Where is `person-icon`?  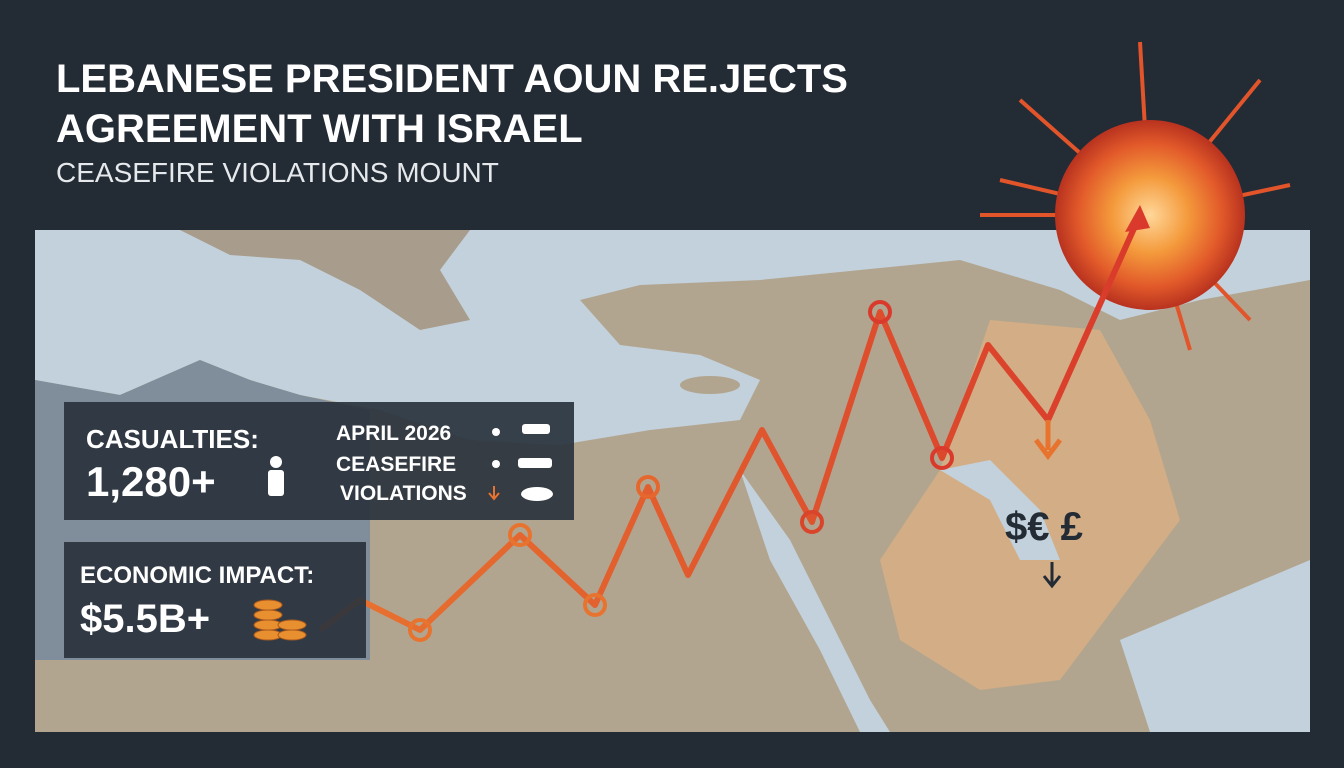 person-icon is located at coordinates (276, 476).